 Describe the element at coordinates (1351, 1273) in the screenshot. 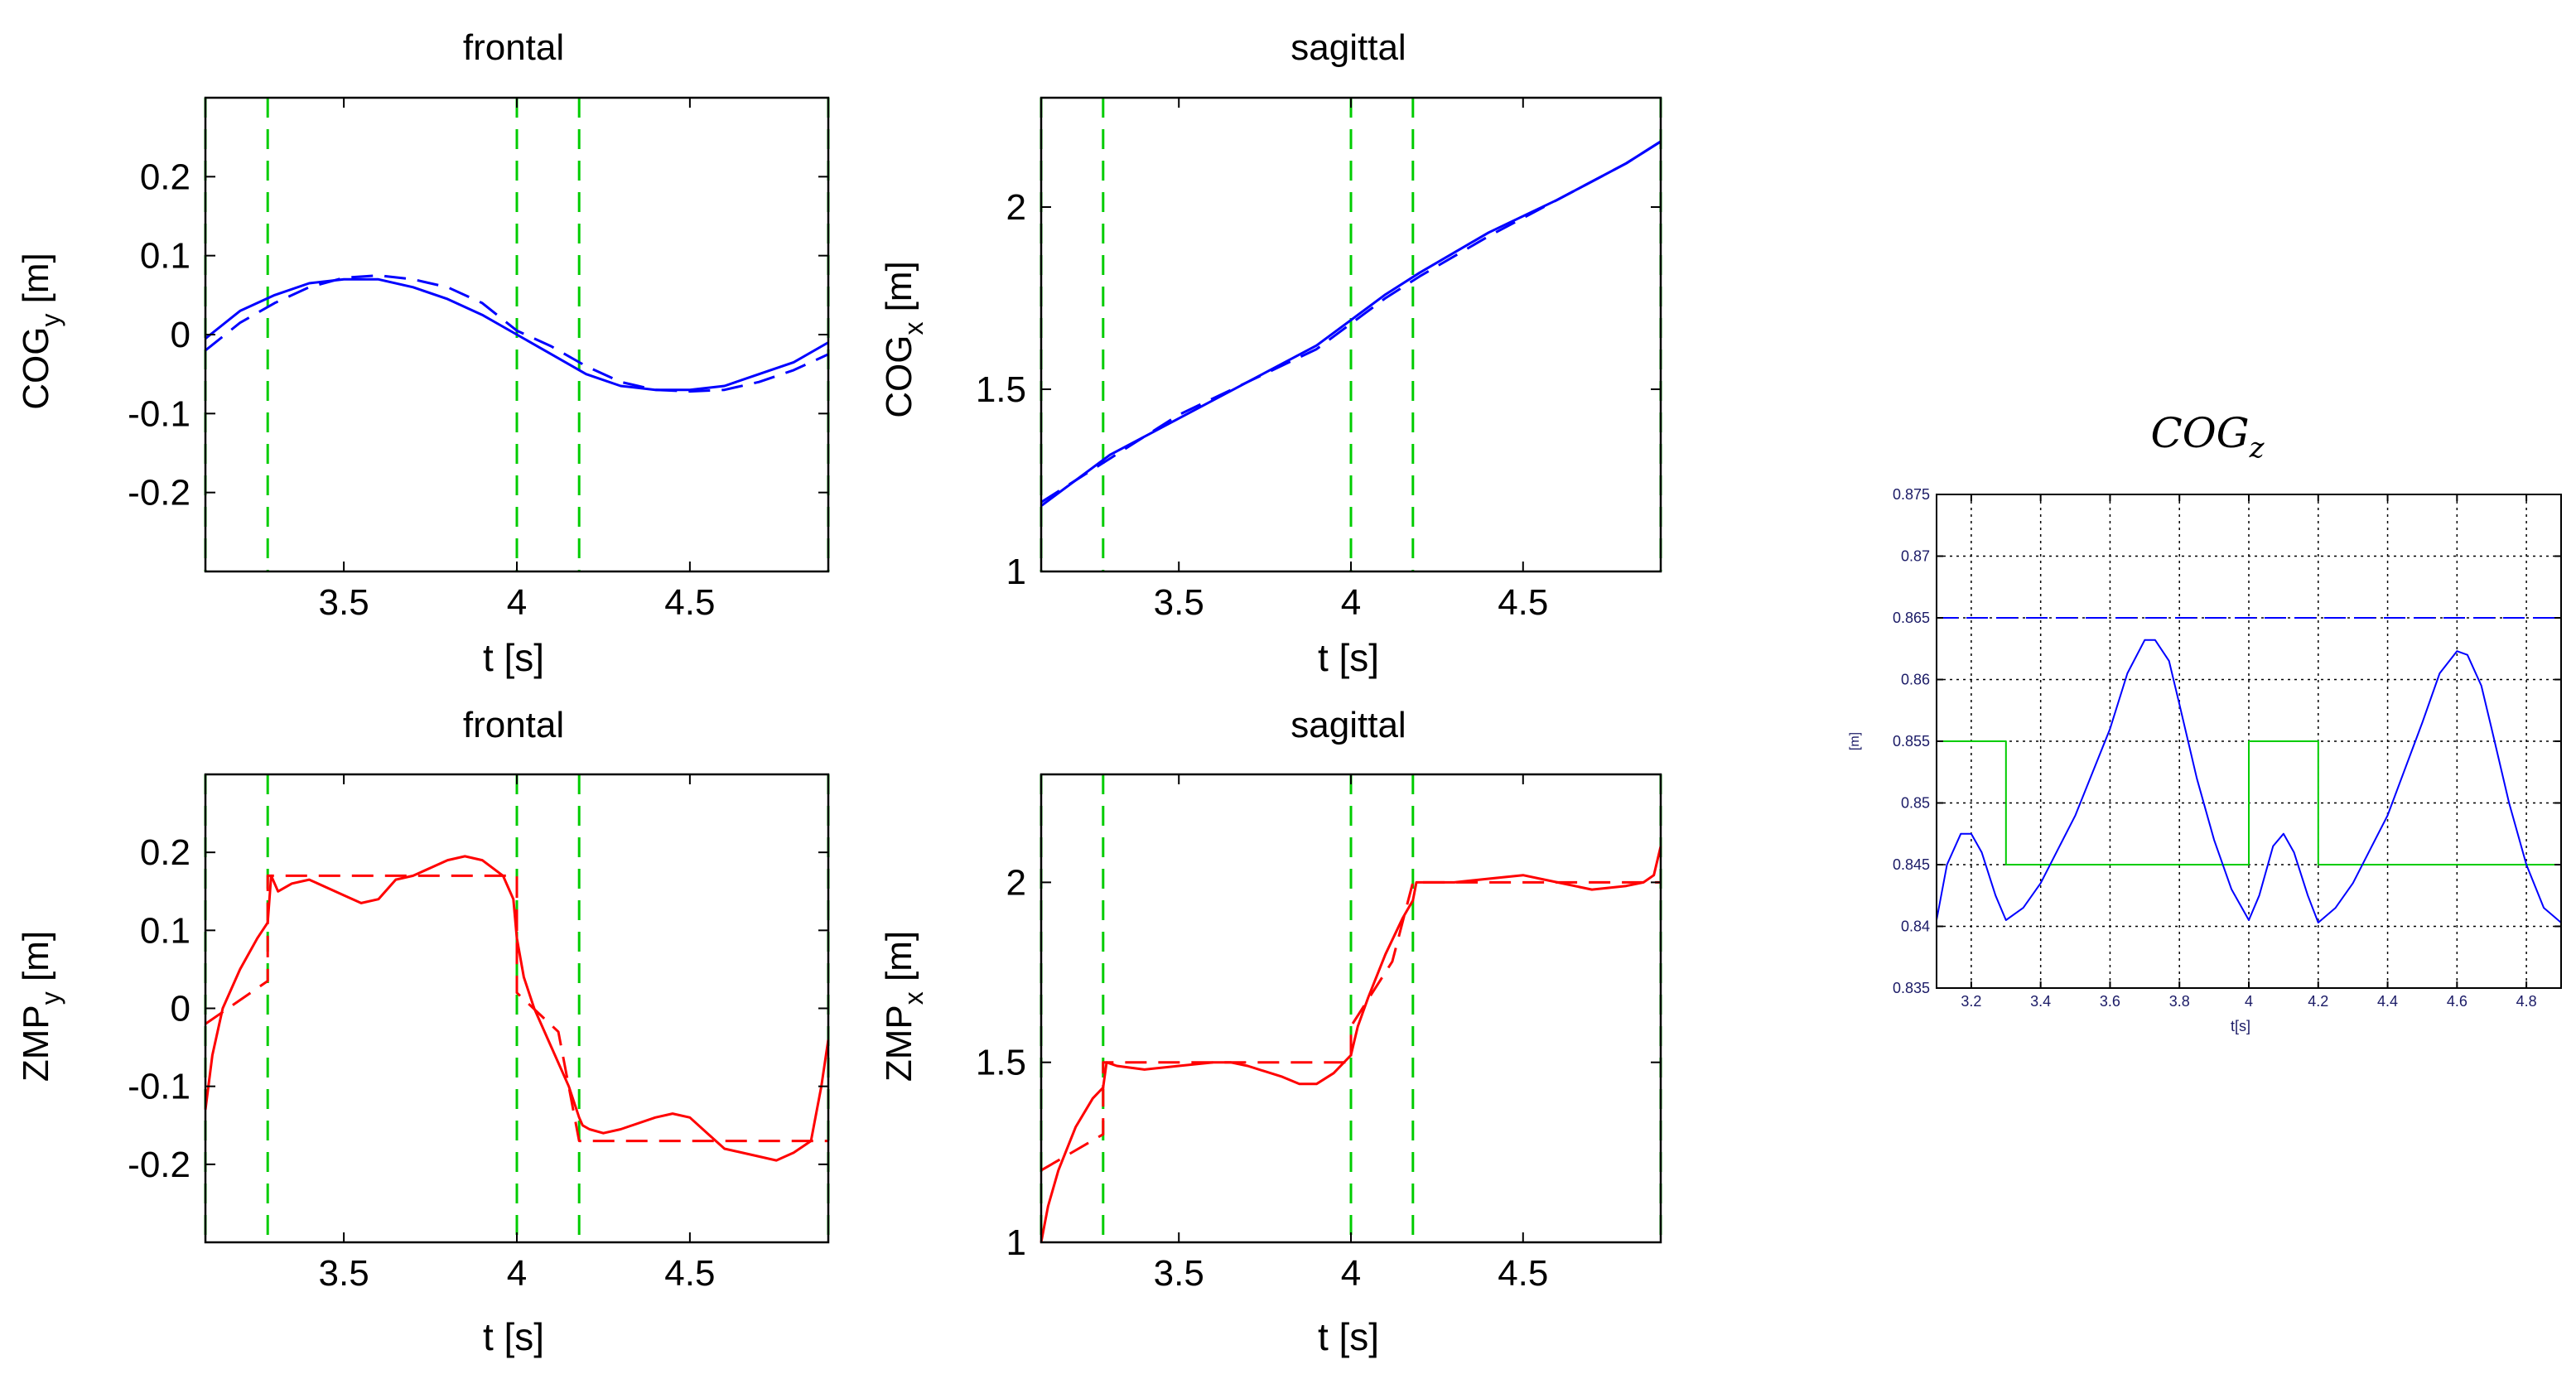

I see `zmpx-xtick-label-1: 4` at that location.